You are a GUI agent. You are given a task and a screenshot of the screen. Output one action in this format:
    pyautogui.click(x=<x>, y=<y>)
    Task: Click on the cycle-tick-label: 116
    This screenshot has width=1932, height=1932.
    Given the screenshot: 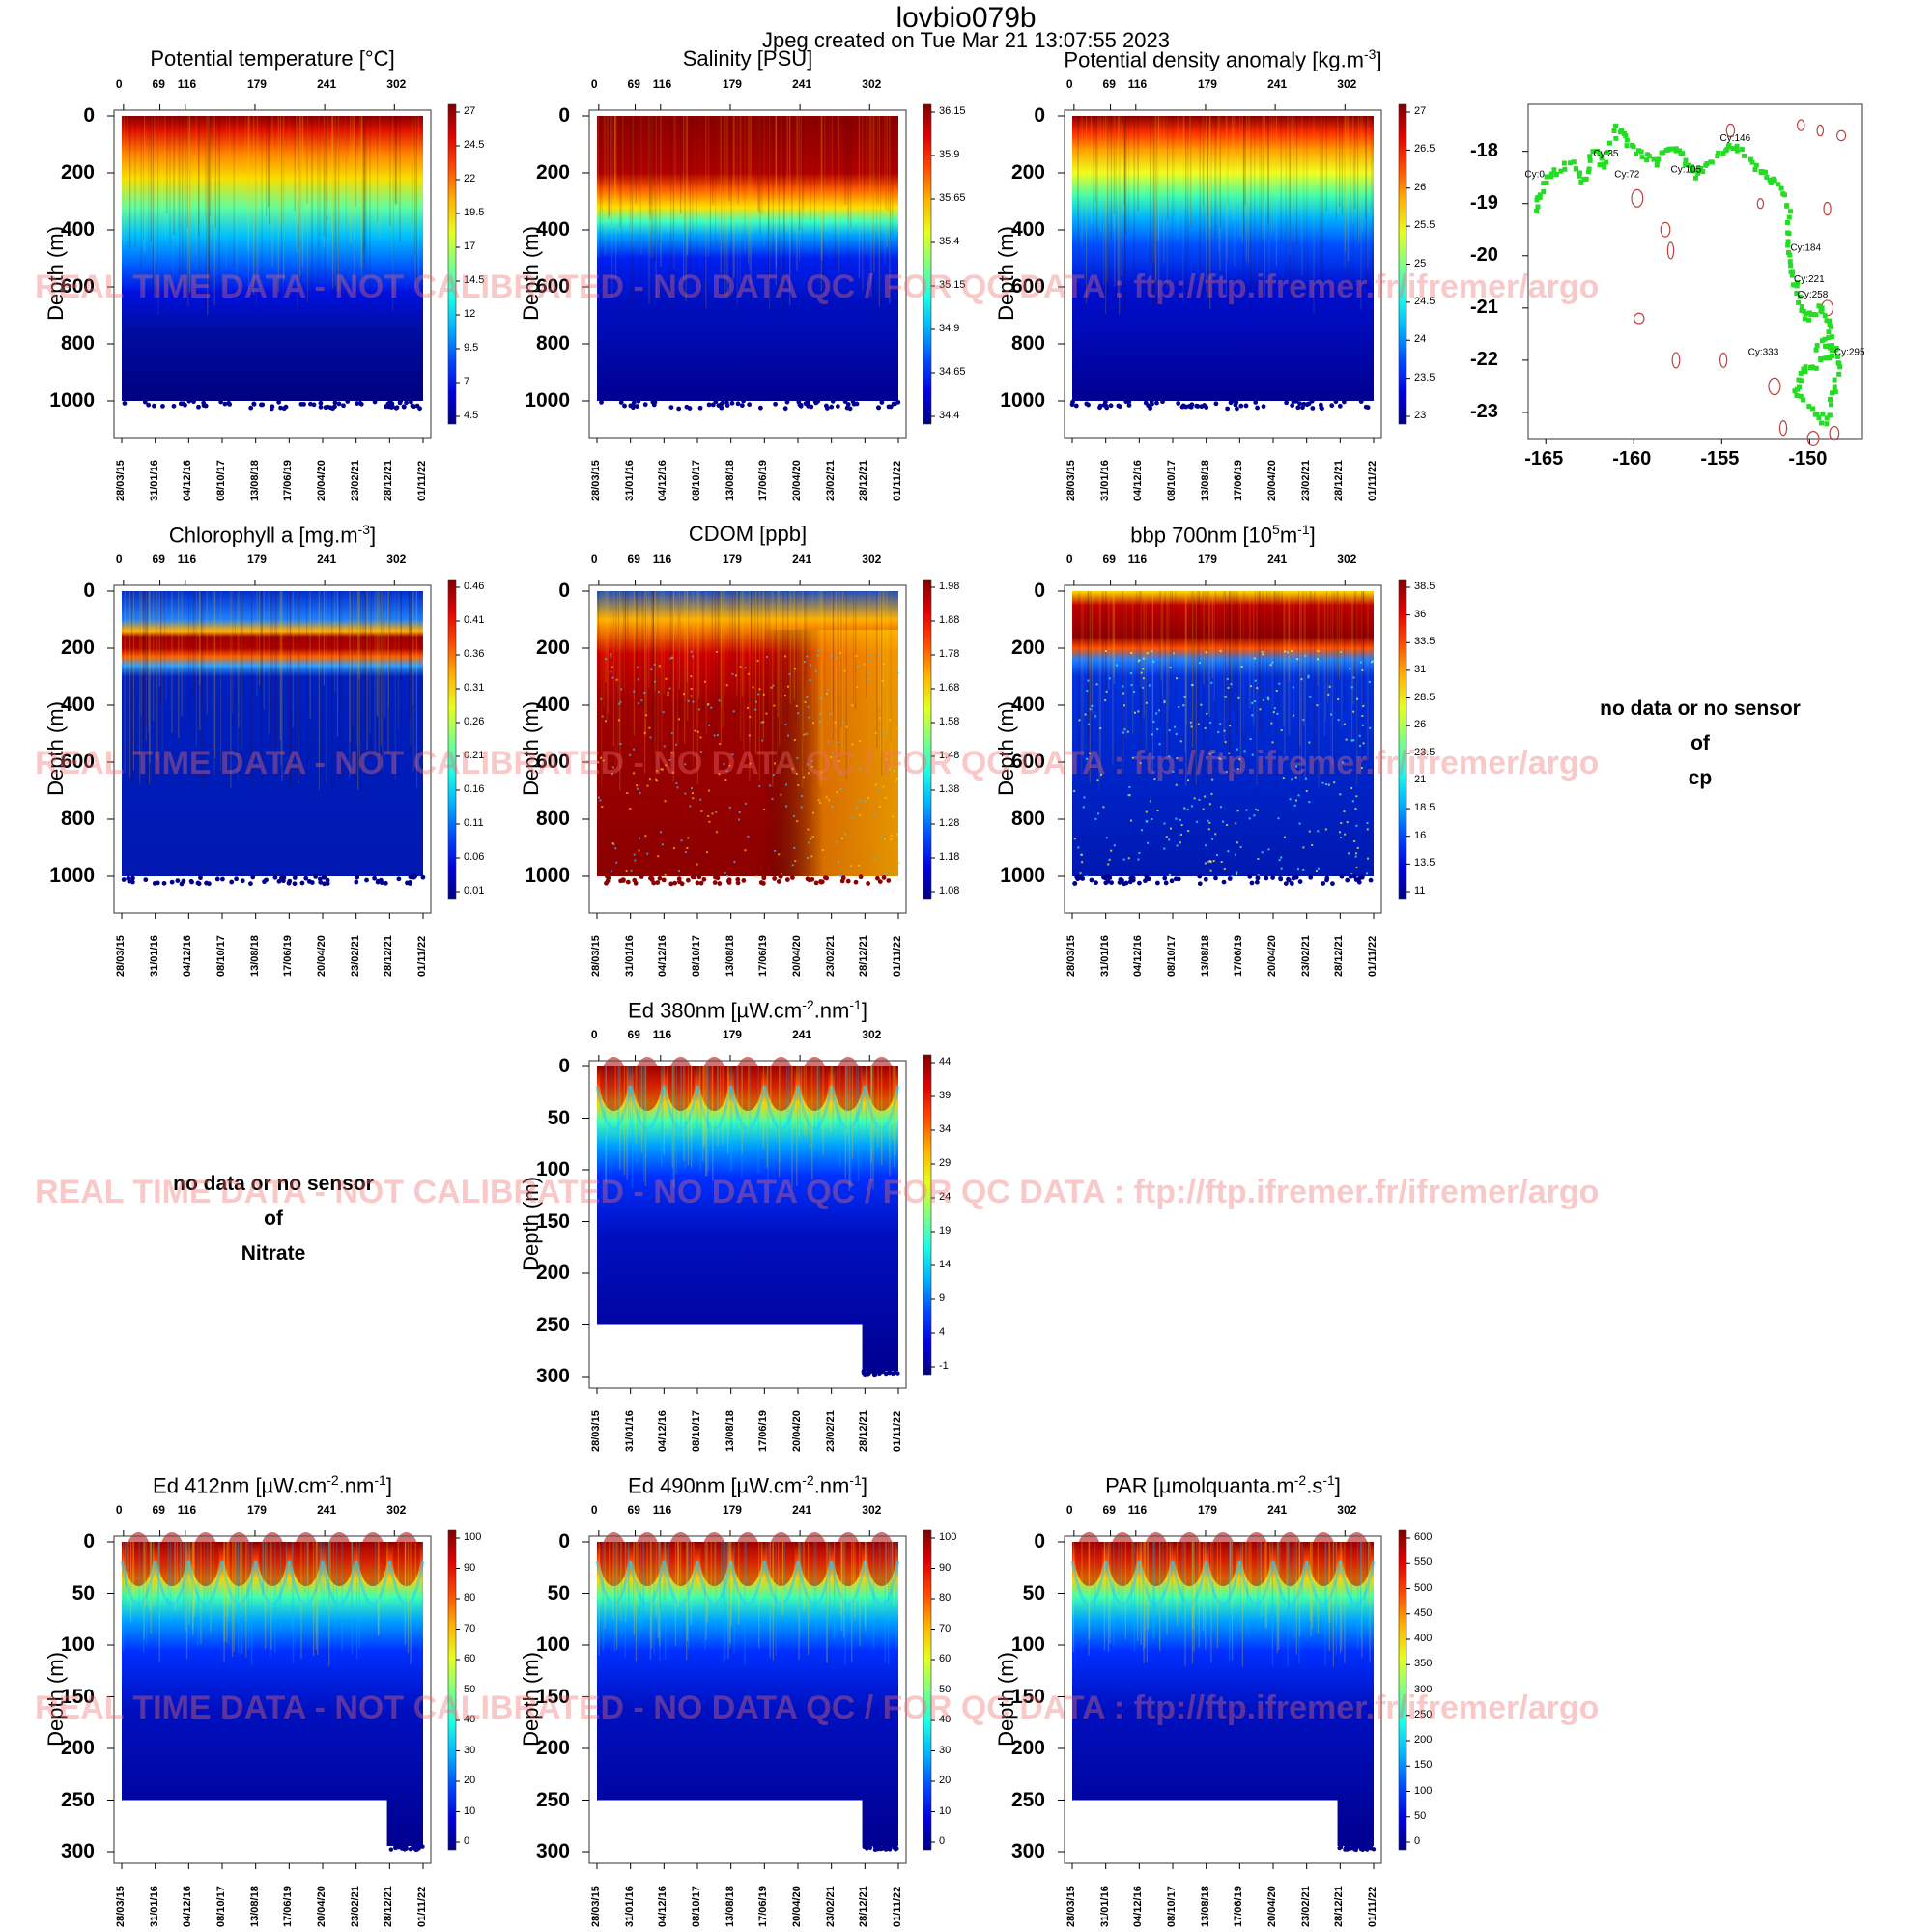 What is the action you would take?
    pyautogui.click(x=187, y=84)
    